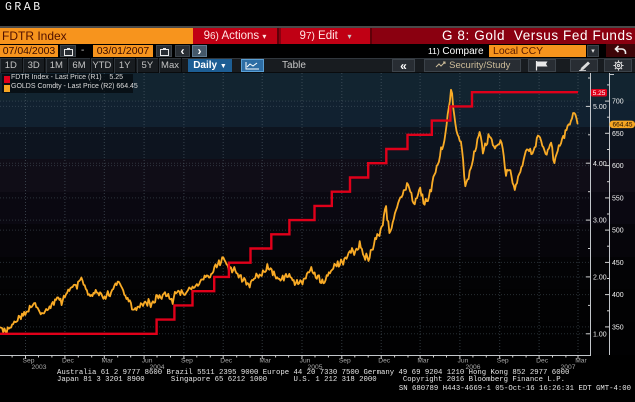 This screenshot has width=635, height=402. What do you see at coordinates (618, 166) in the screenshot?
I see `svg-text: 600` at bounding box center [618, 166].